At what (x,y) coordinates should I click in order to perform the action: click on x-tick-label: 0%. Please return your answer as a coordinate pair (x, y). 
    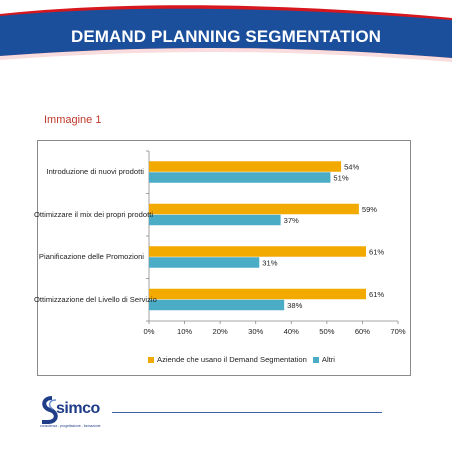
    Looking at the image, I should click on (149, 331).